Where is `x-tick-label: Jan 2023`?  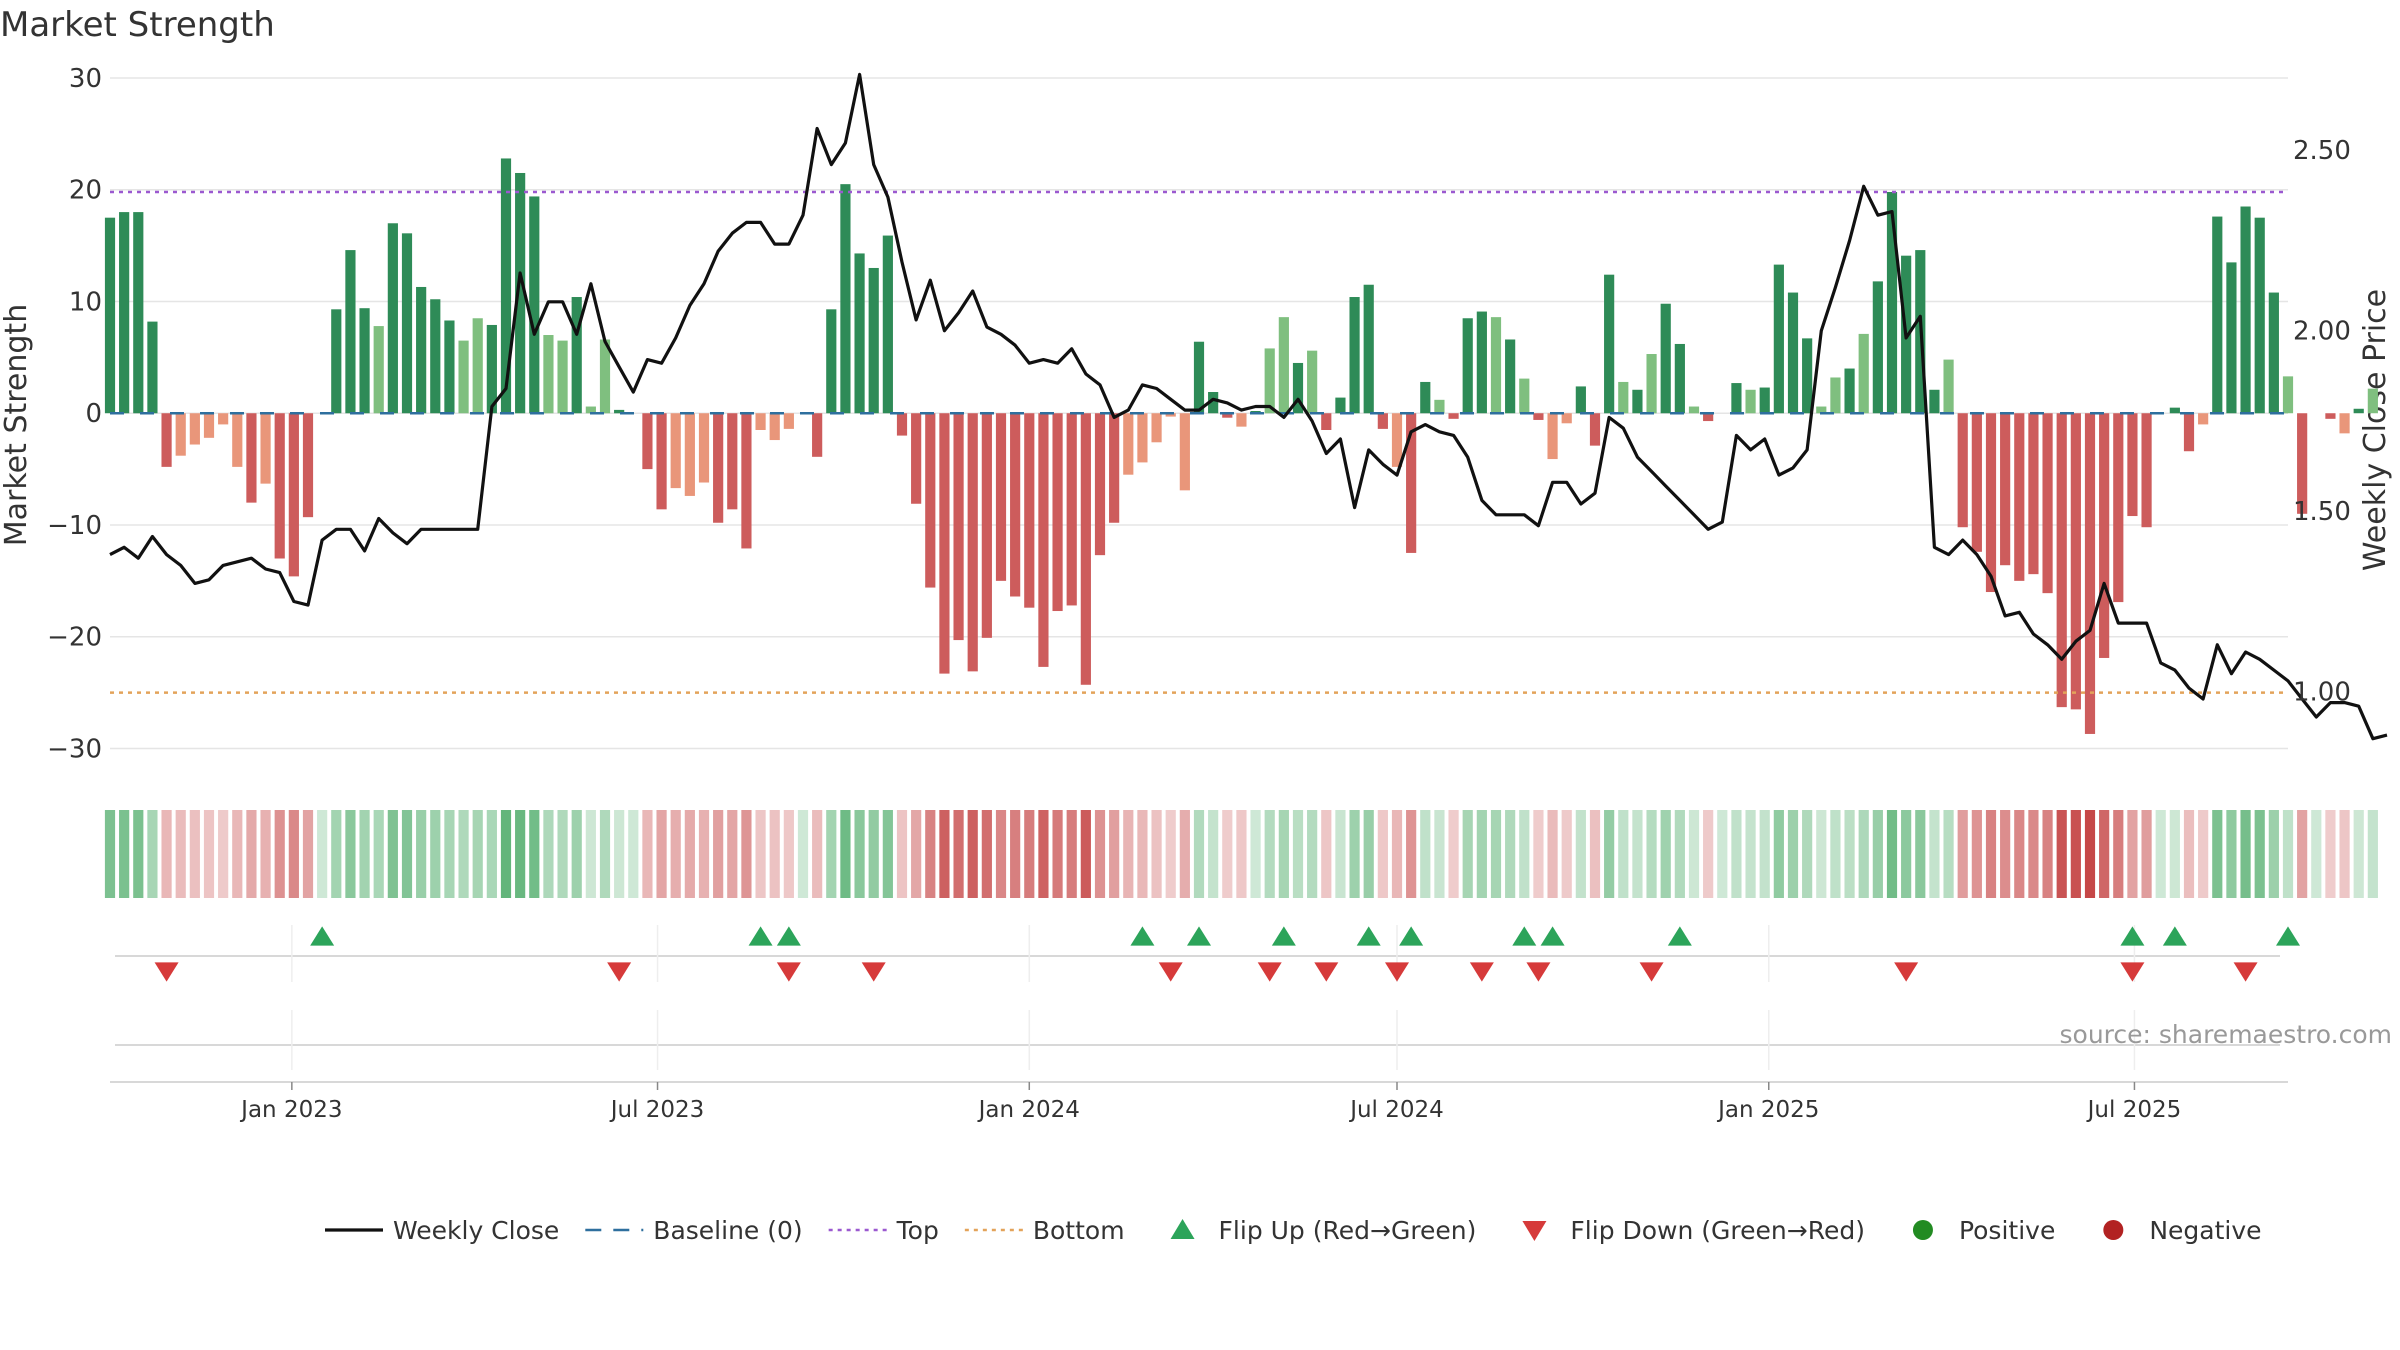 x-tick-label: Jan 2023 is located at coordinates (290, 1110).